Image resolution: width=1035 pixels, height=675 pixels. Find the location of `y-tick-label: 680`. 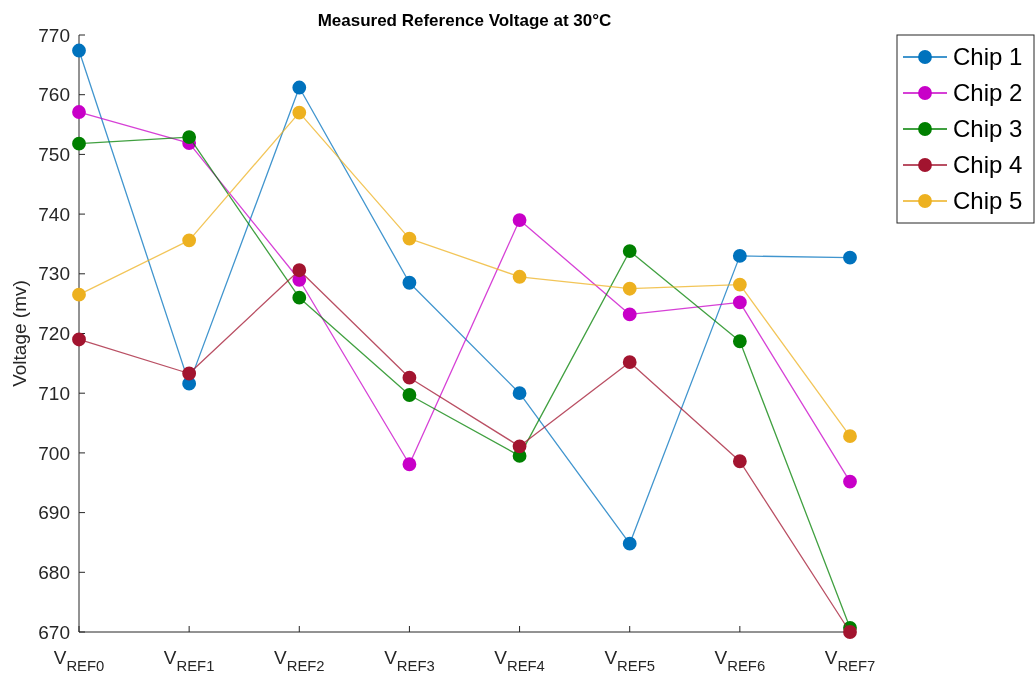

y-tick-label: 680 is located at coordinates (54, 572).